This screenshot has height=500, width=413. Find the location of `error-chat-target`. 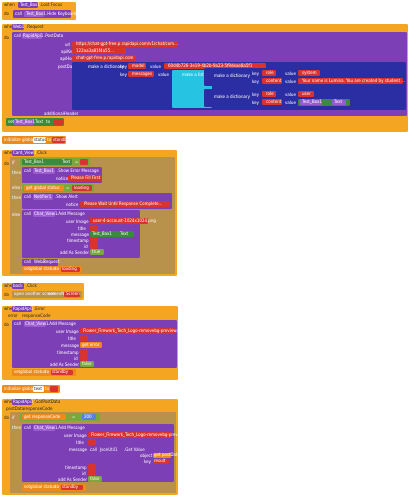

error-chat-target is located at coordinates (35, 324).